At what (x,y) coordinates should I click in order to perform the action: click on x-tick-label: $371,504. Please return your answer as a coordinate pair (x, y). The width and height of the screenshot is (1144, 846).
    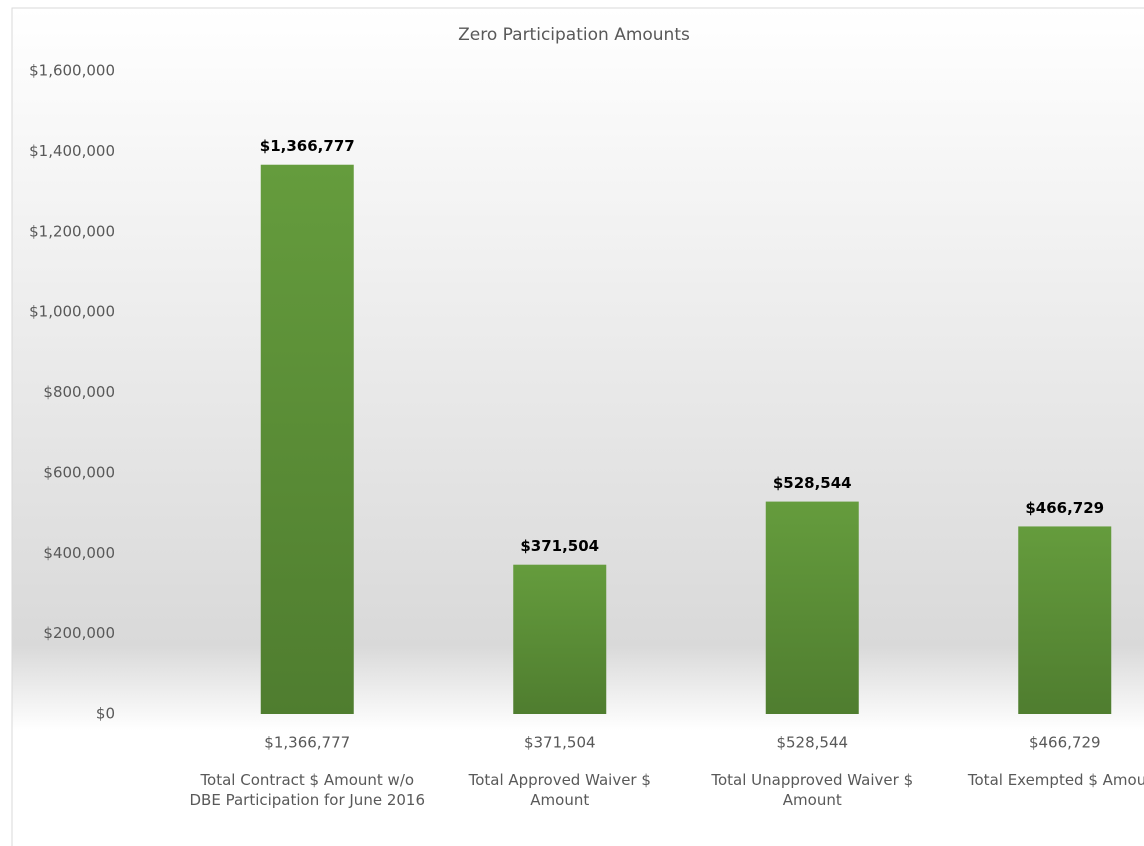
    Looking at the image, I should click on (560, 743).